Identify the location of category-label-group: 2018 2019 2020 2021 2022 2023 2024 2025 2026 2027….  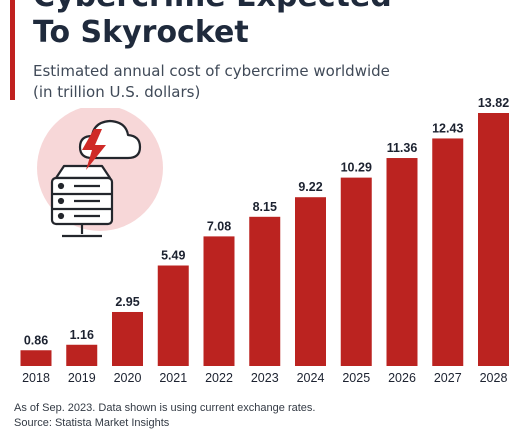
(264, 378).